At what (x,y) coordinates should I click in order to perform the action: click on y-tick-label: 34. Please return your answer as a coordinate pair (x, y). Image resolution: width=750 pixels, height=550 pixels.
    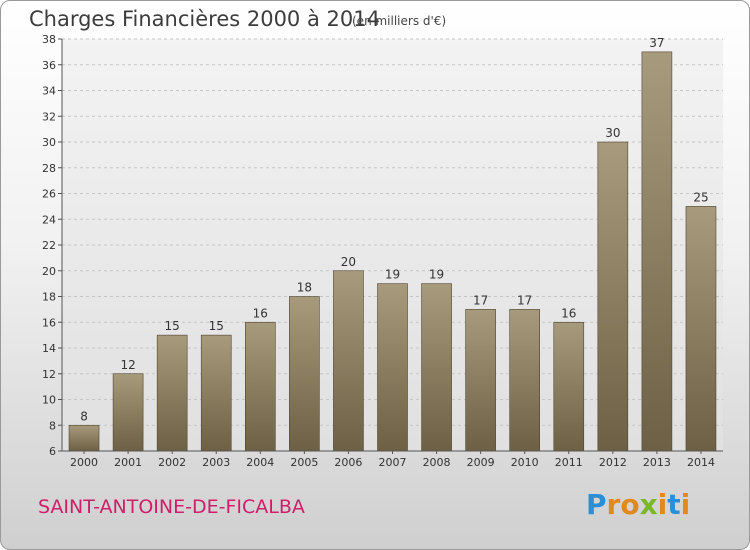
    Looking at the image, I should click on (49, 91).